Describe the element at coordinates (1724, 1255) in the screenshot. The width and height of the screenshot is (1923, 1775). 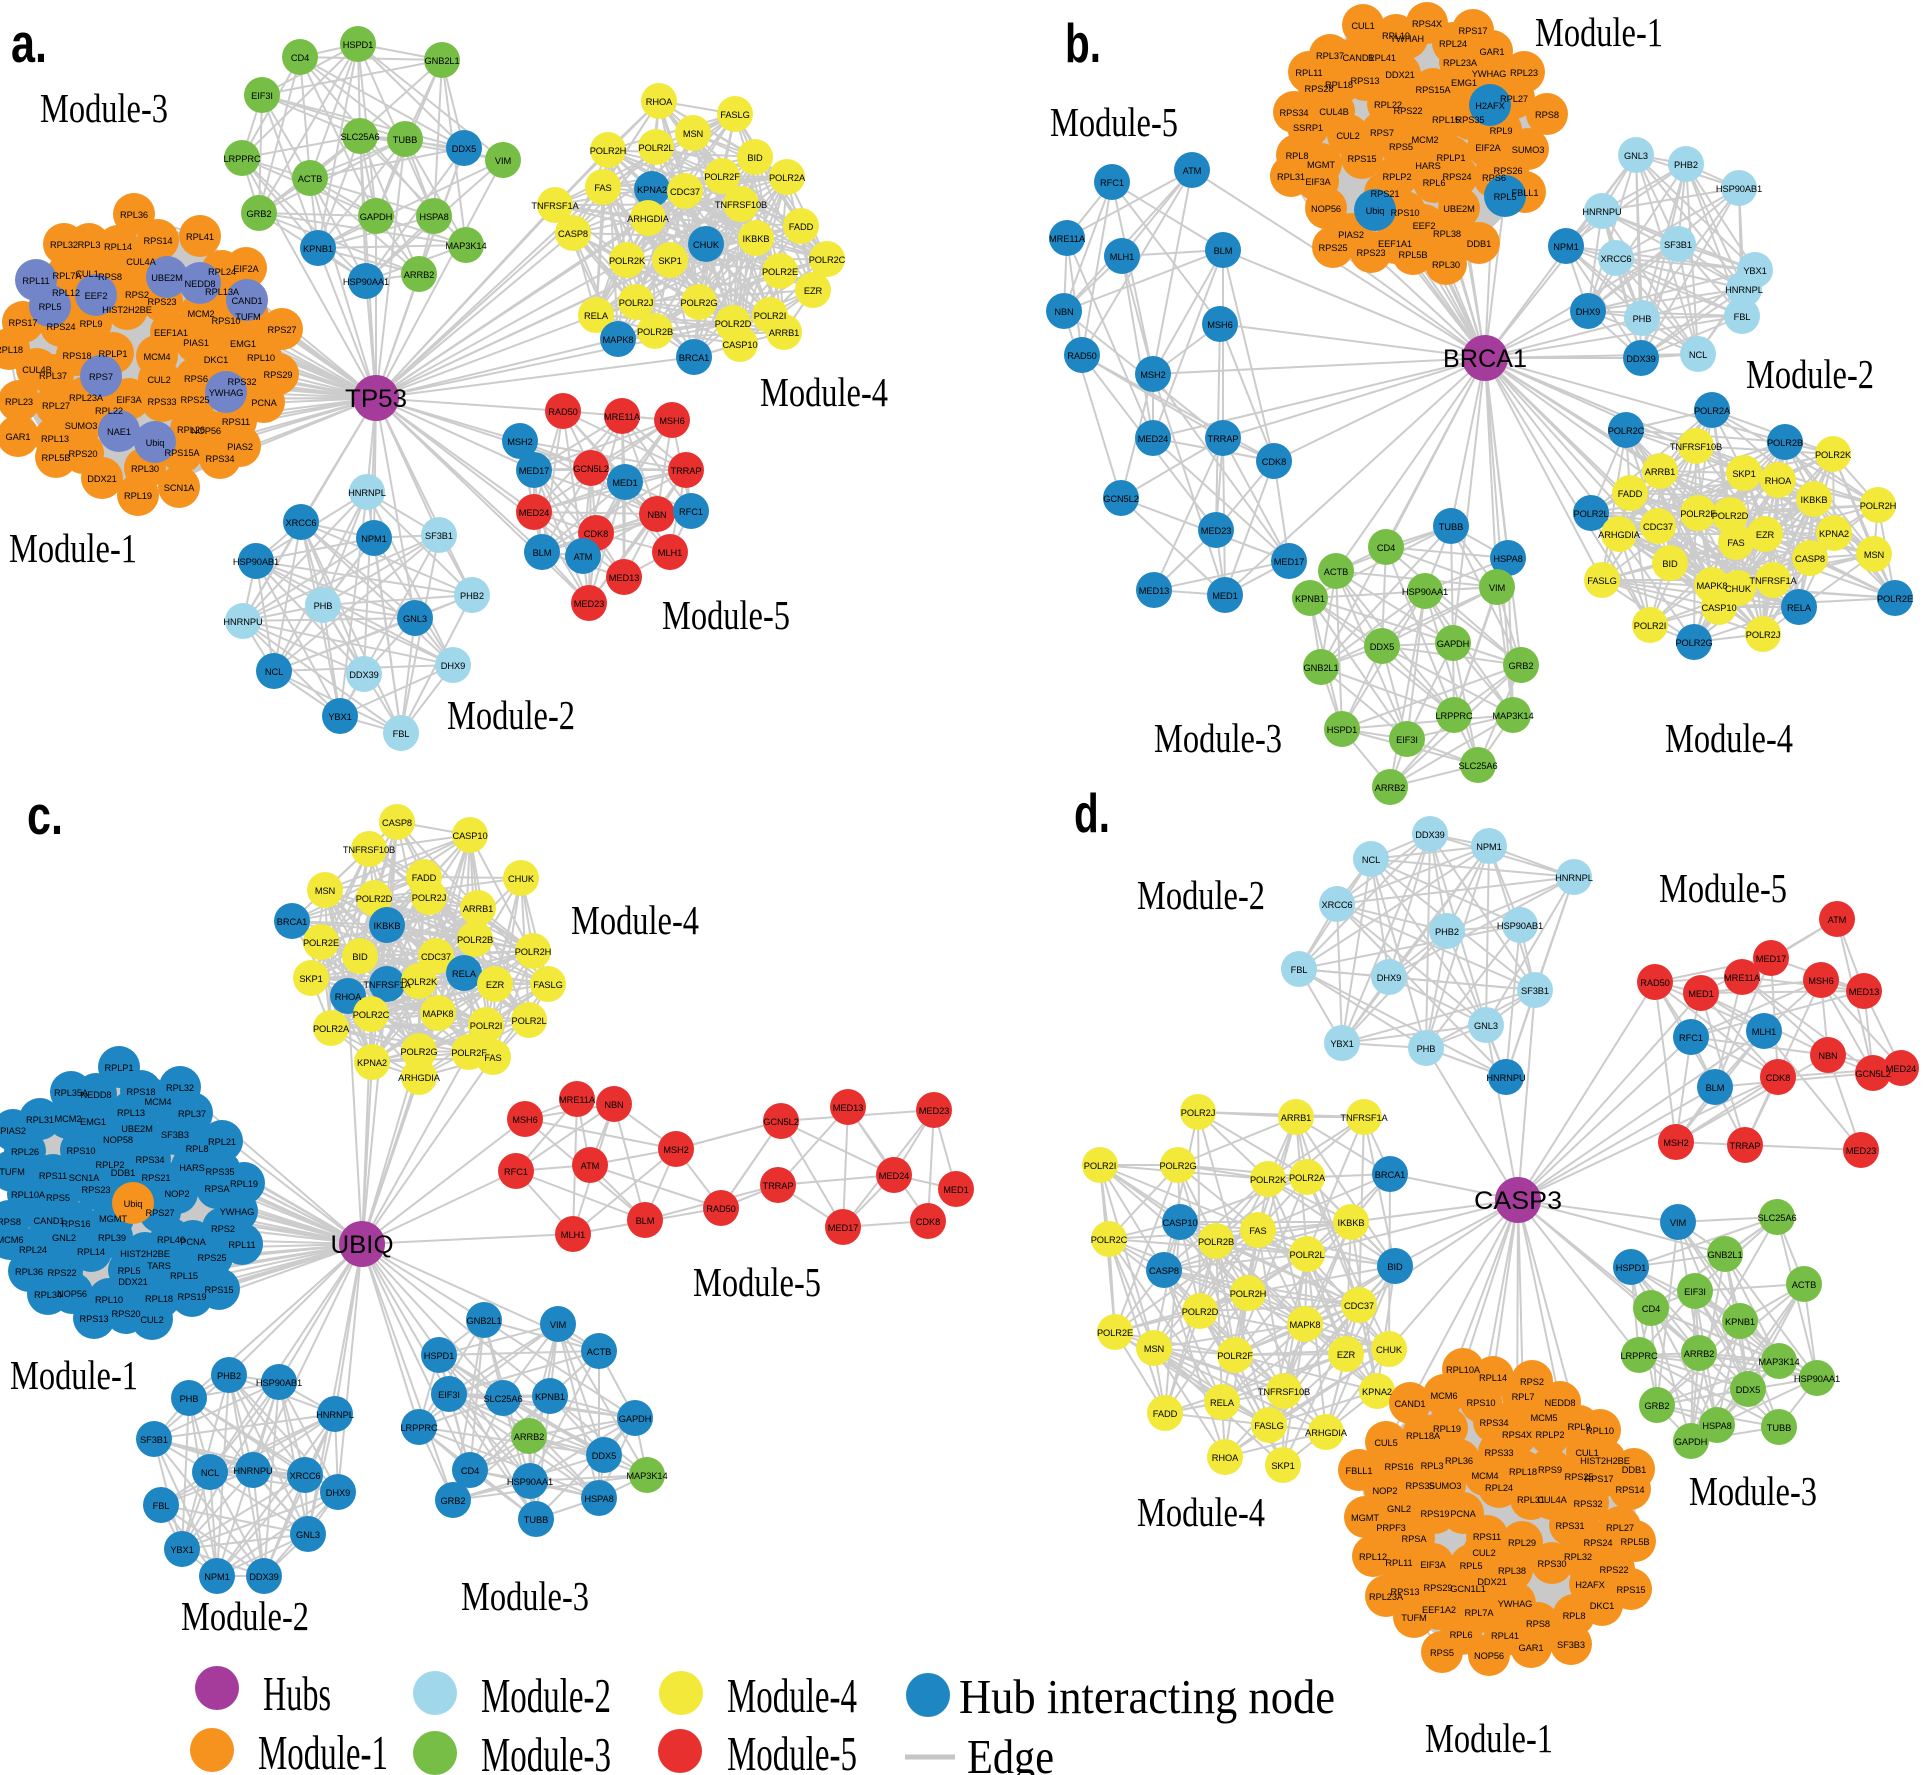
I see `svg-text: GNB2L1` at that location.